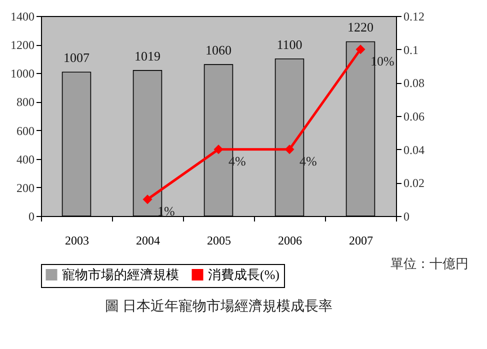 This screenshot has width=487, height=349. I want to click on y-tick-label: 400, so click(25, 159).